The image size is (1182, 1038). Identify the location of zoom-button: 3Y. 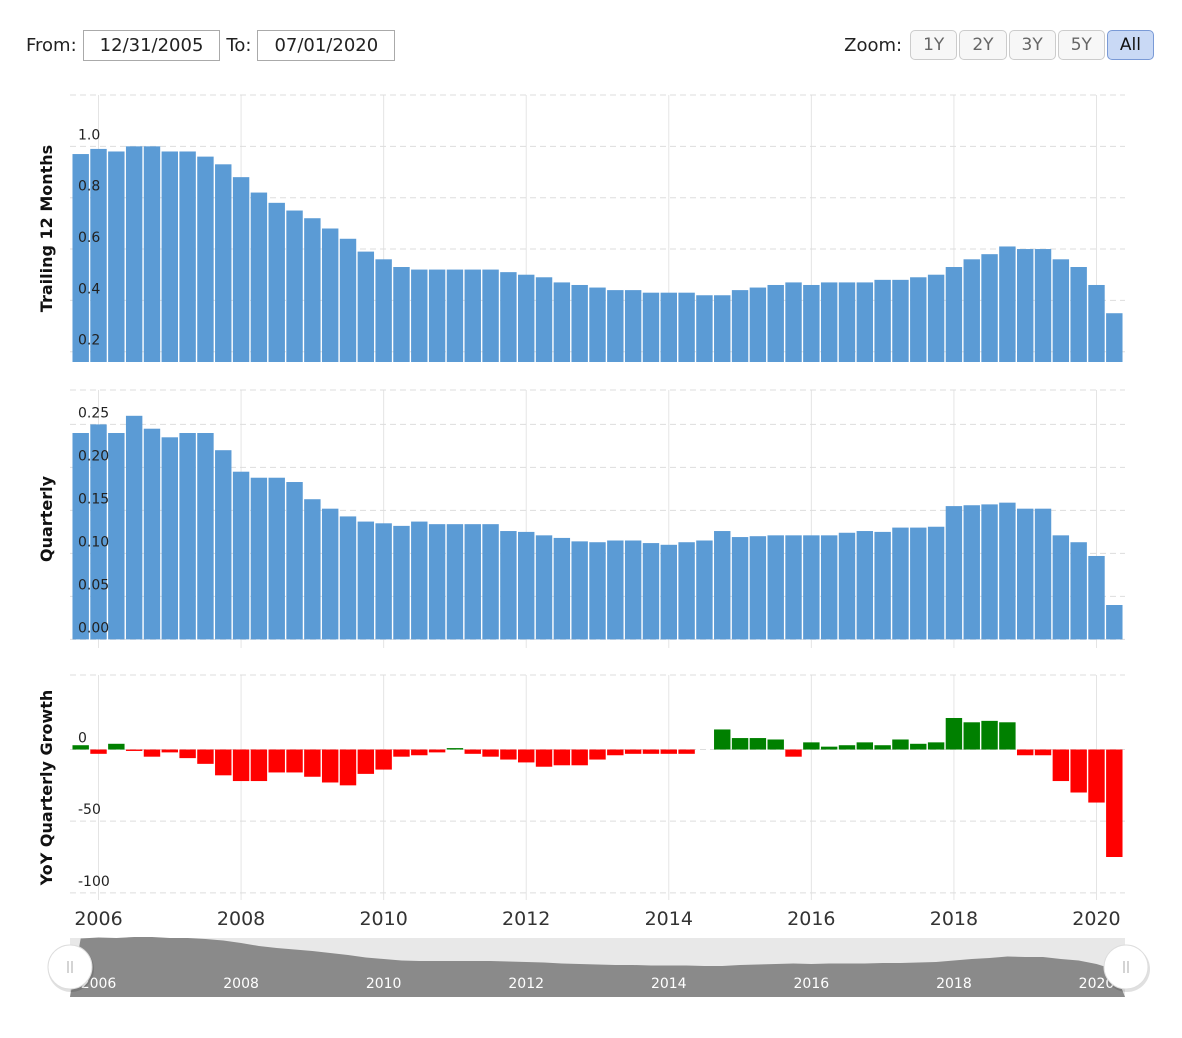
(1032, 45).